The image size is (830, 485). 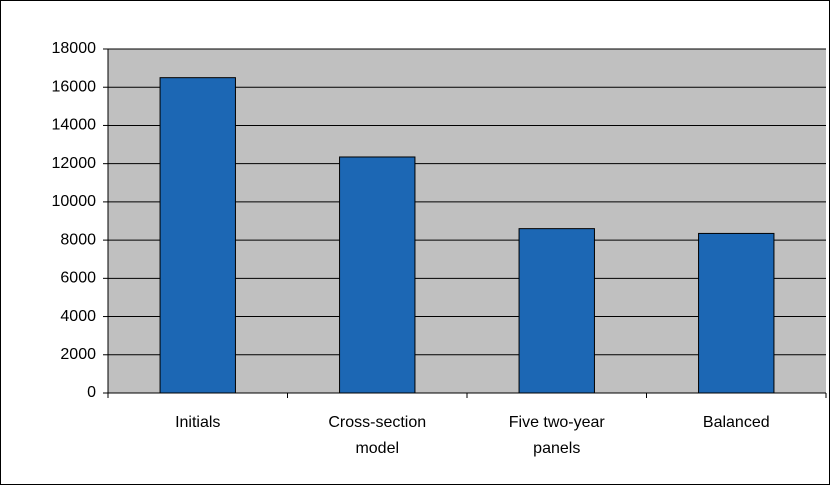 I want to click on x-tick-label: Cross-section model, so click(x=377, y=435).